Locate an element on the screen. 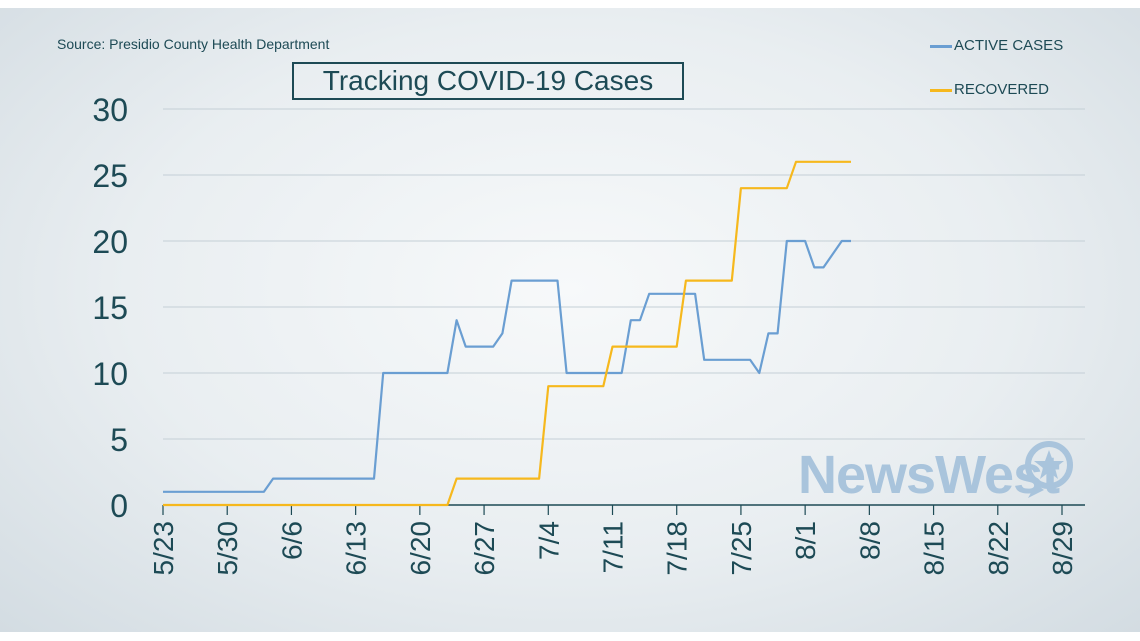 This screenshot has width=1140, height=641. x-tick-label: 8/8 is located at coordinates (869, 540).